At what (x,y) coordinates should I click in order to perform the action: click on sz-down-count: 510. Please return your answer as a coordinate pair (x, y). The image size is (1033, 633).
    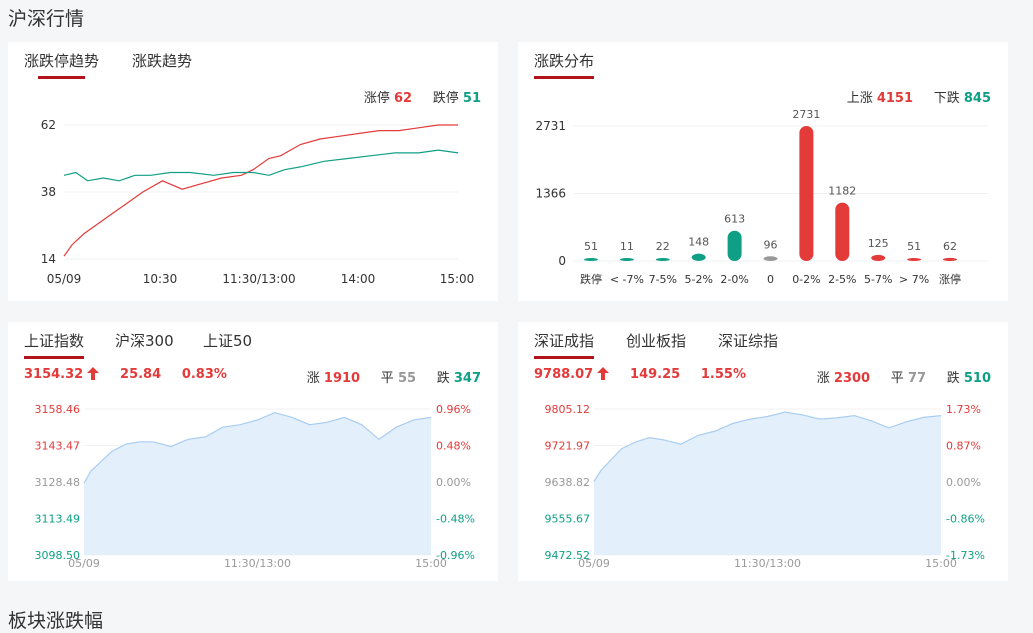
    Looking at the image, I should click on (977, 378).